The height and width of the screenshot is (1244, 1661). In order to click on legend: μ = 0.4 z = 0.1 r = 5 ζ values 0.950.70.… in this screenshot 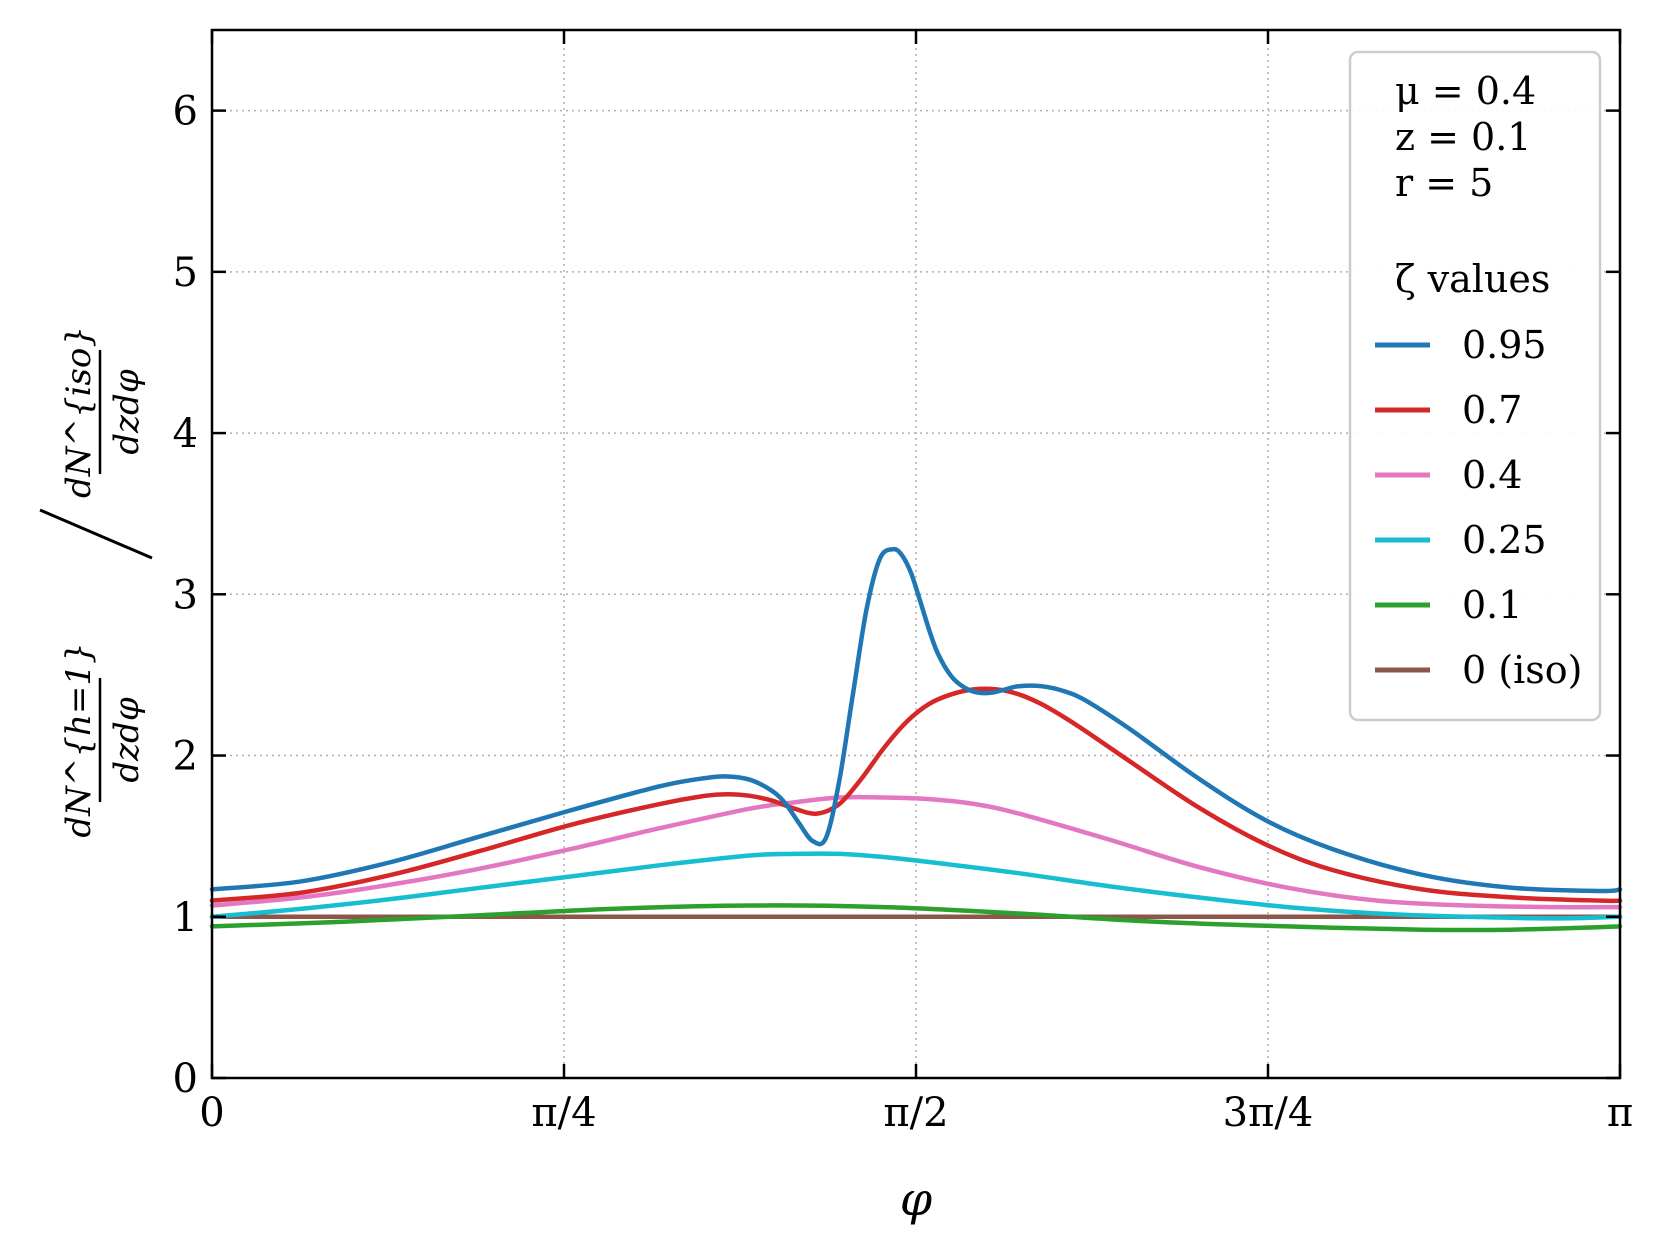, I will do `click(1475, 386)`.